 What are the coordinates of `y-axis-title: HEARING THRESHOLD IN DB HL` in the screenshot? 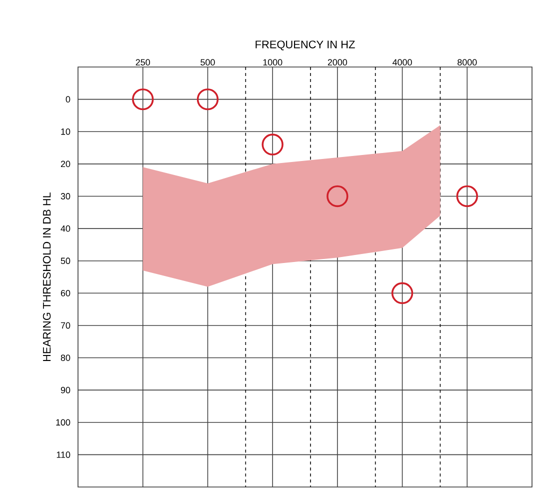 It's located at (46, 277).